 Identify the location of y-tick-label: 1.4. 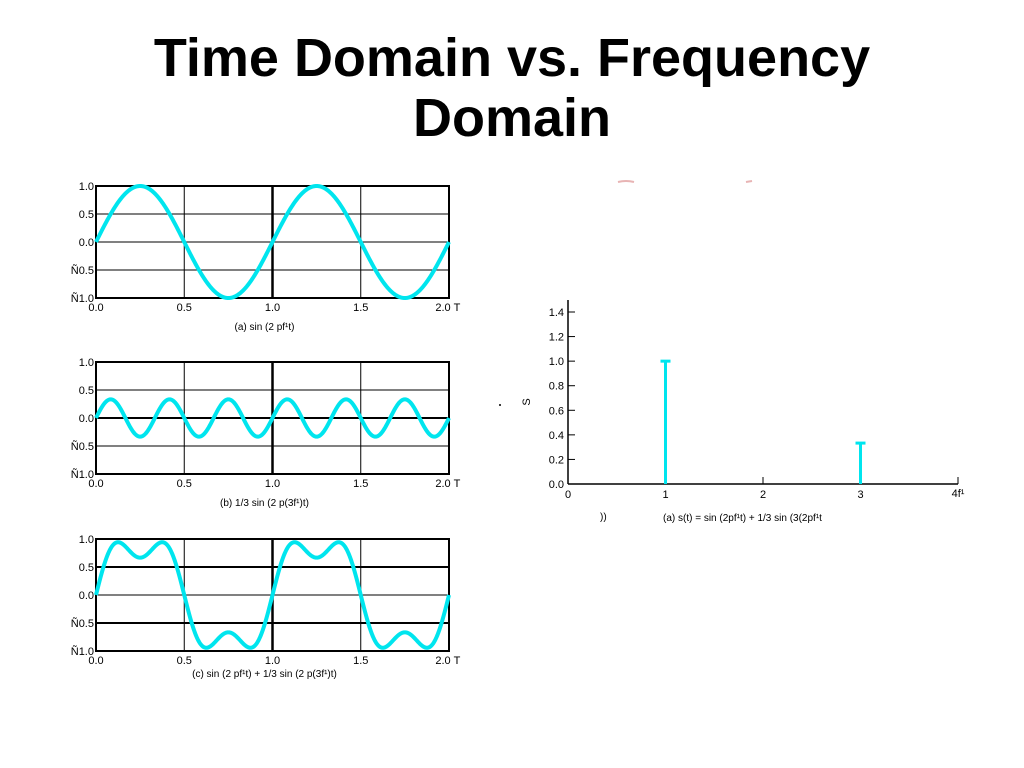
(556, 313).